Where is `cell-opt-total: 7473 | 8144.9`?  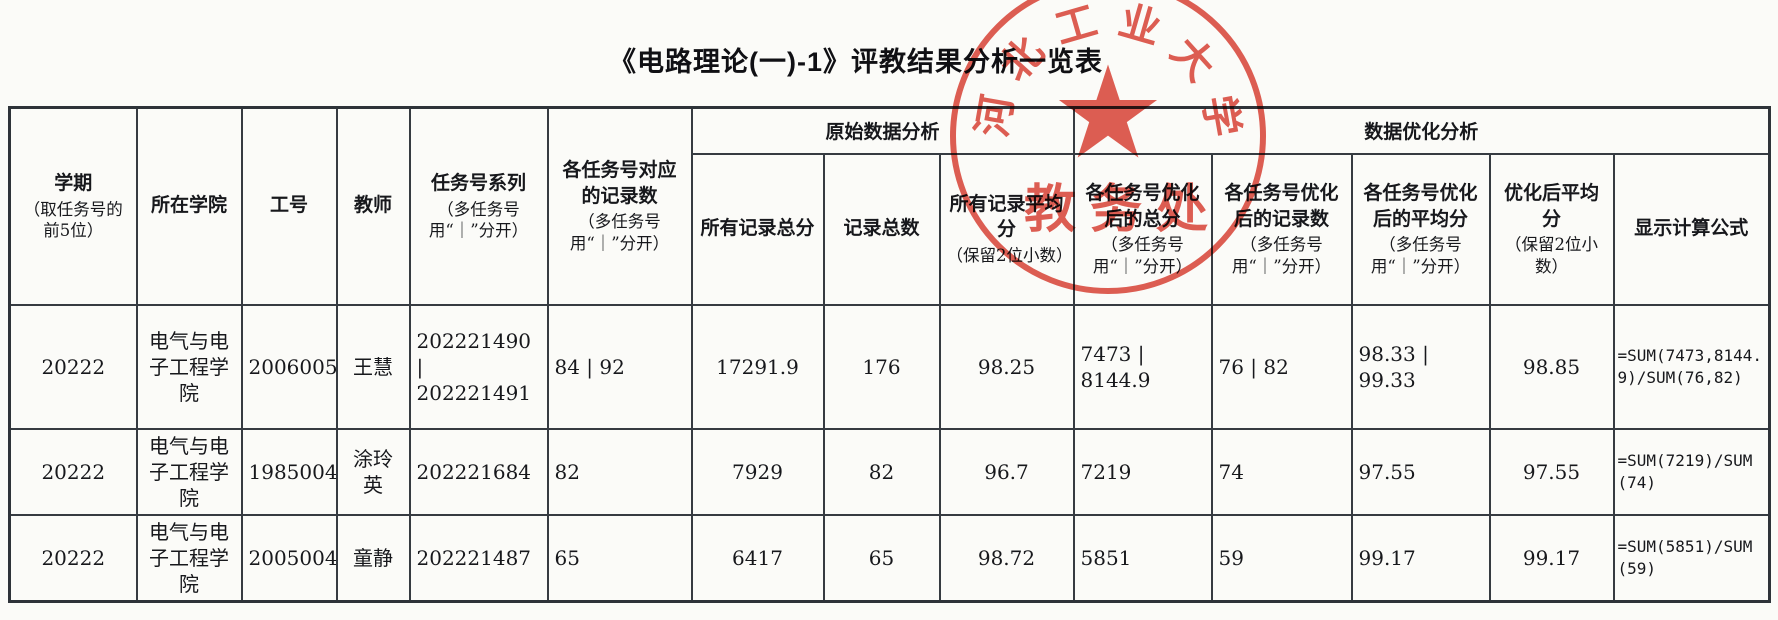
cell-opt-total: 7473 | 8144.9 is located at coordinates (1142, 366).